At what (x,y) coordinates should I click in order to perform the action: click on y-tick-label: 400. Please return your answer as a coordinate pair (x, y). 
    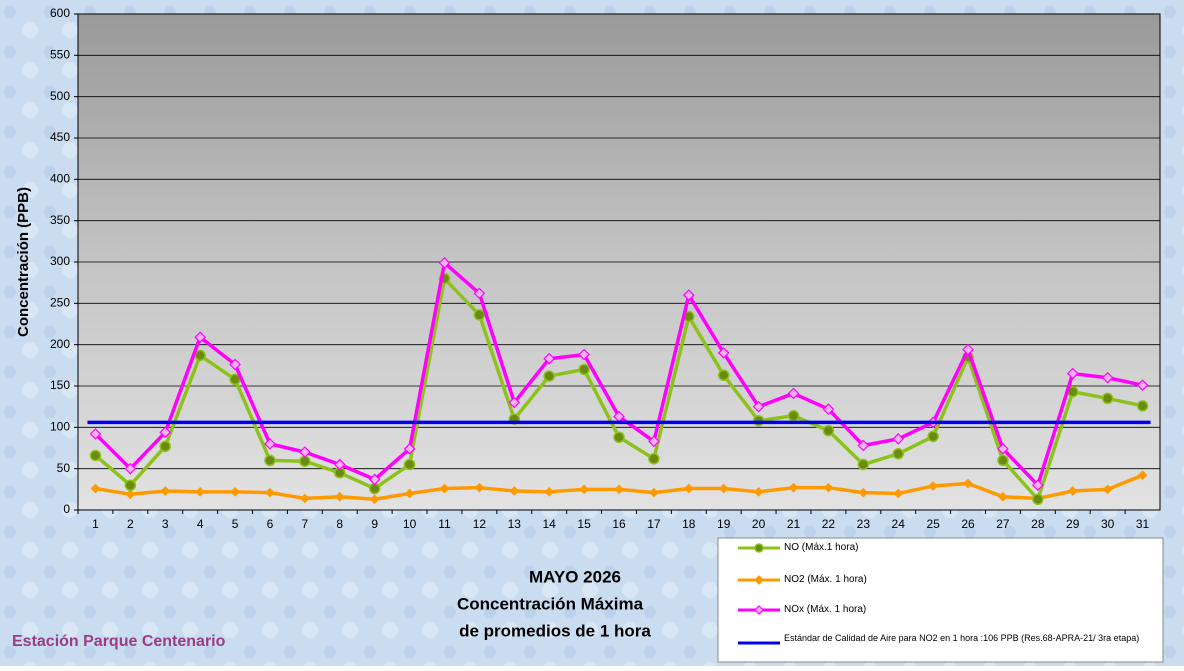
    Looking at the image, I should click on (60, 179).